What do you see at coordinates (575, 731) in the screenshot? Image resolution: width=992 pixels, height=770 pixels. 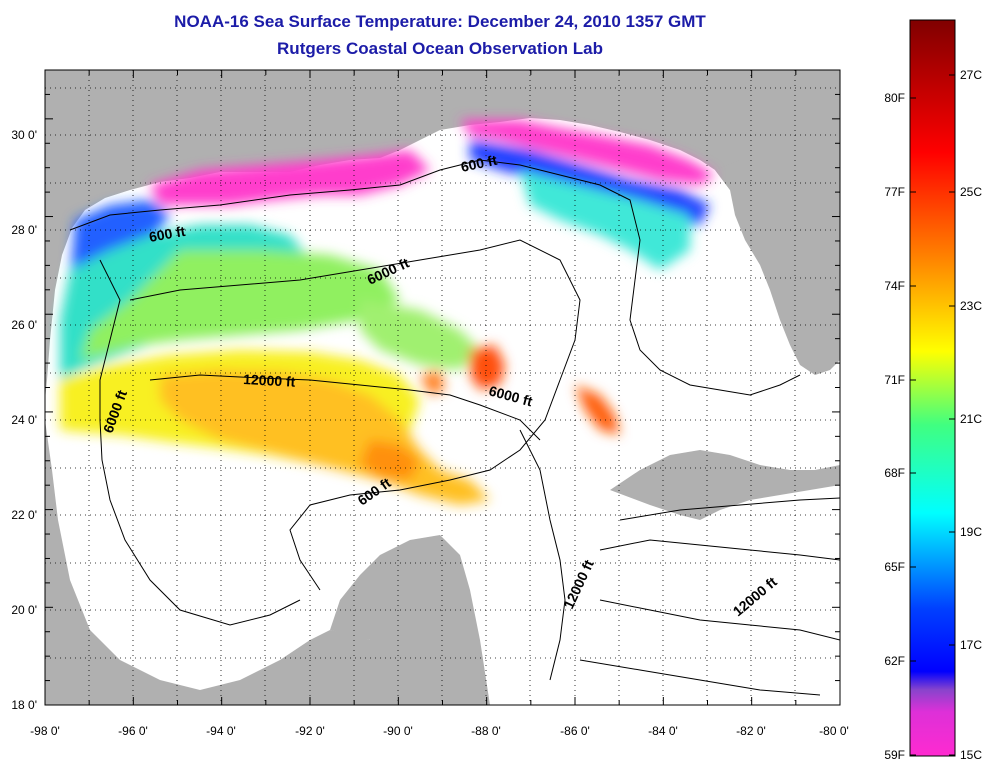 I see `lon-tick-label: -86 0'` at bounding box center [575, 731].